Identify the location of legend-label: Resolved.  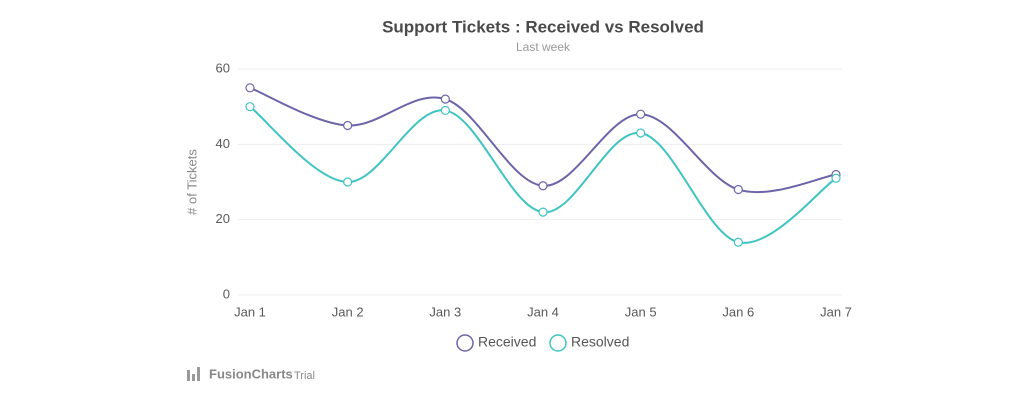
(600, 342).